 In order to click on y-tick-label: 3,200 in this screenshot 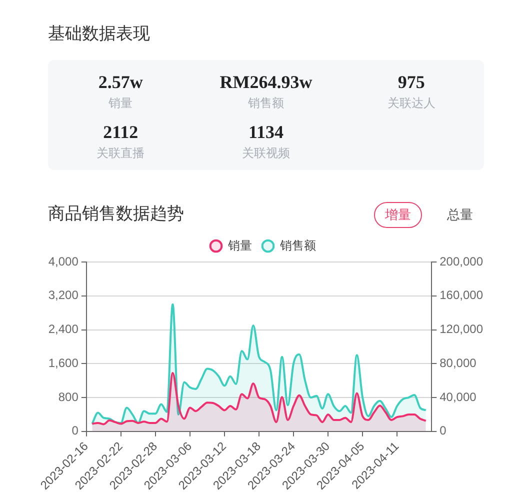, I will do `click(63, 295)`.